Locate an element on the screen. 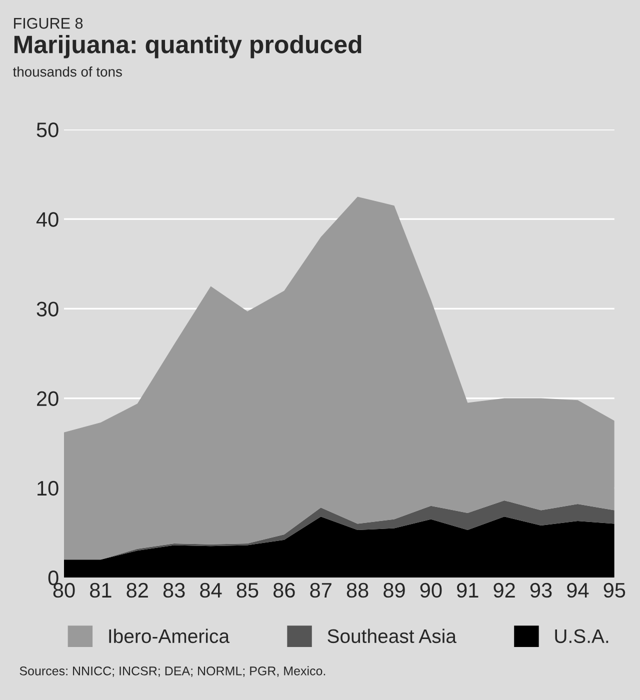 The image size is (640, 700). y-tick-label: 40 is located at coordinates (47, 219).